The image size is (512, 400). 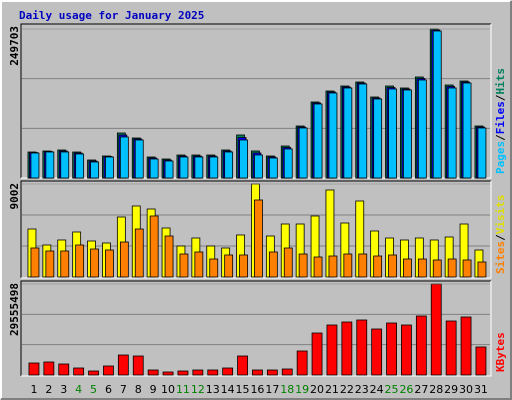 I want to click on x-tick-label: 4, so click(x=78, y=389).